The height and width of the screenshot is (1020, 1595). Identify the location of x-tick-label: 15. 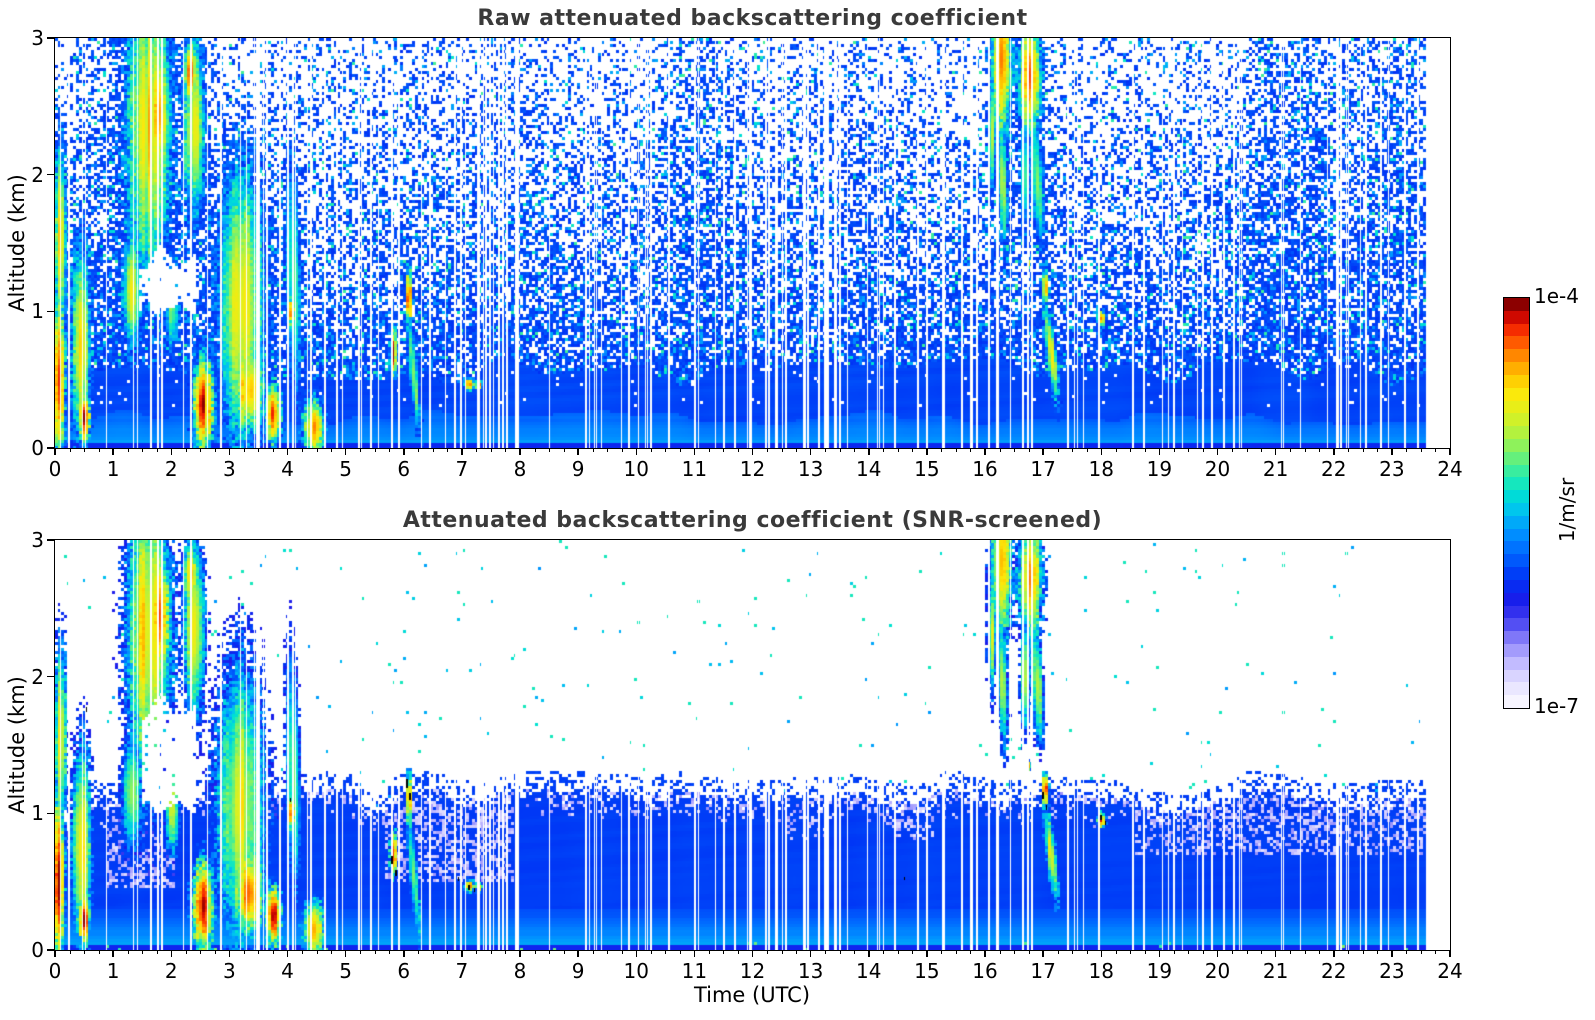
(927, 971).